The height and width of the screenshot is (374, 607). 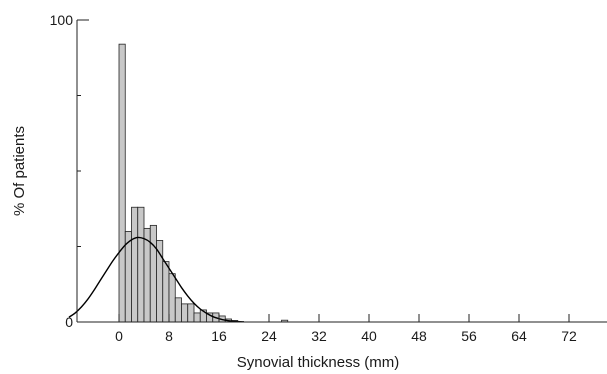 I want to click on normal-curve, so click(x=156, y=279).